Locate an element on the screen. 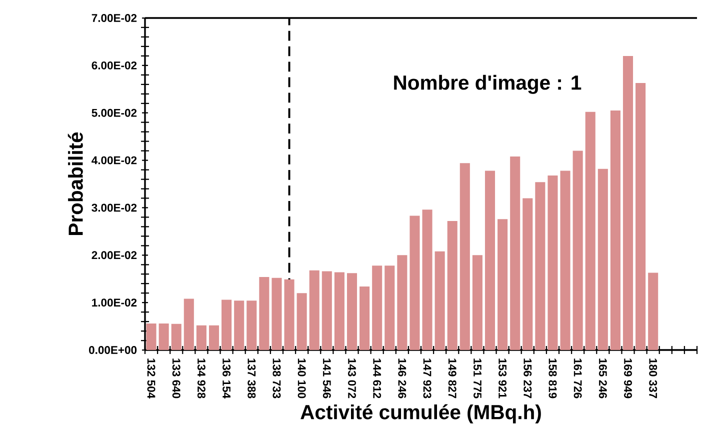 The height and width of the screenshot is (442, 704). x-tick-label: 143 072 is located at coordinates (352, 378).